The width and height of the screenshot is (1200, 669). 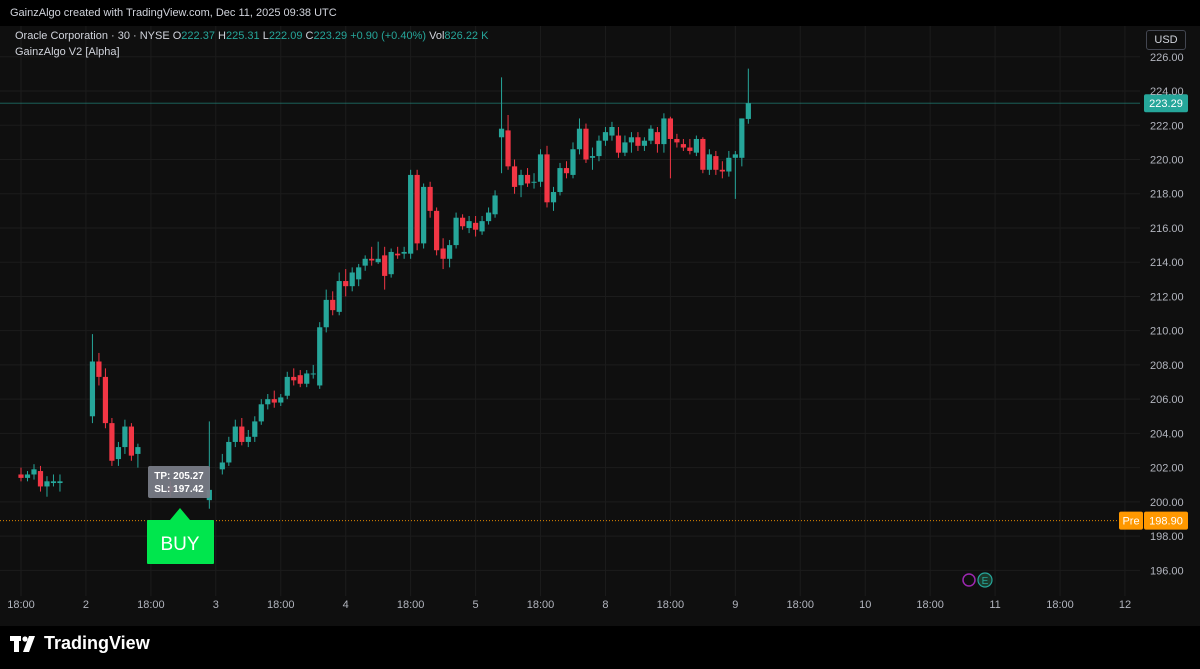 What do you see at coordinates (1166, 40) in the screenshot?
I see `currency-button: USD` at bounding box center [1166, 40].